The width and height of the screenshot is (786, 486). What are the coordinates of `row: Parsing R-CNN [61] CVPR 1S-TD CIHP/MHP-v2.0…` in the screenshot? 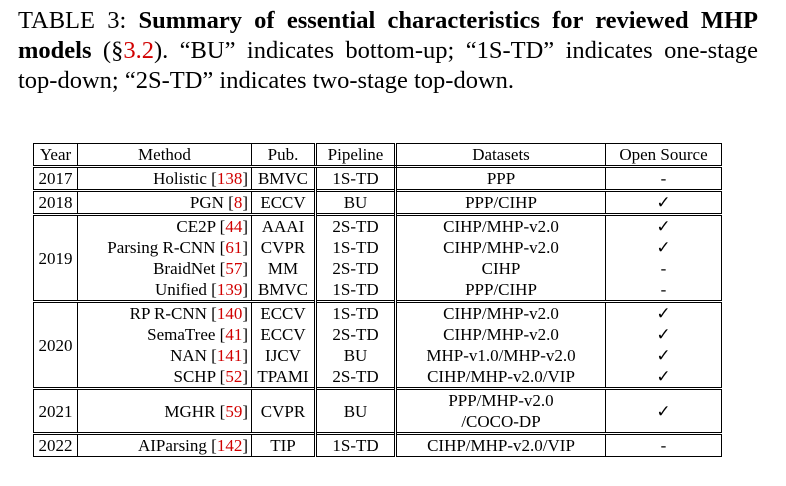 It's located at (378, 247).